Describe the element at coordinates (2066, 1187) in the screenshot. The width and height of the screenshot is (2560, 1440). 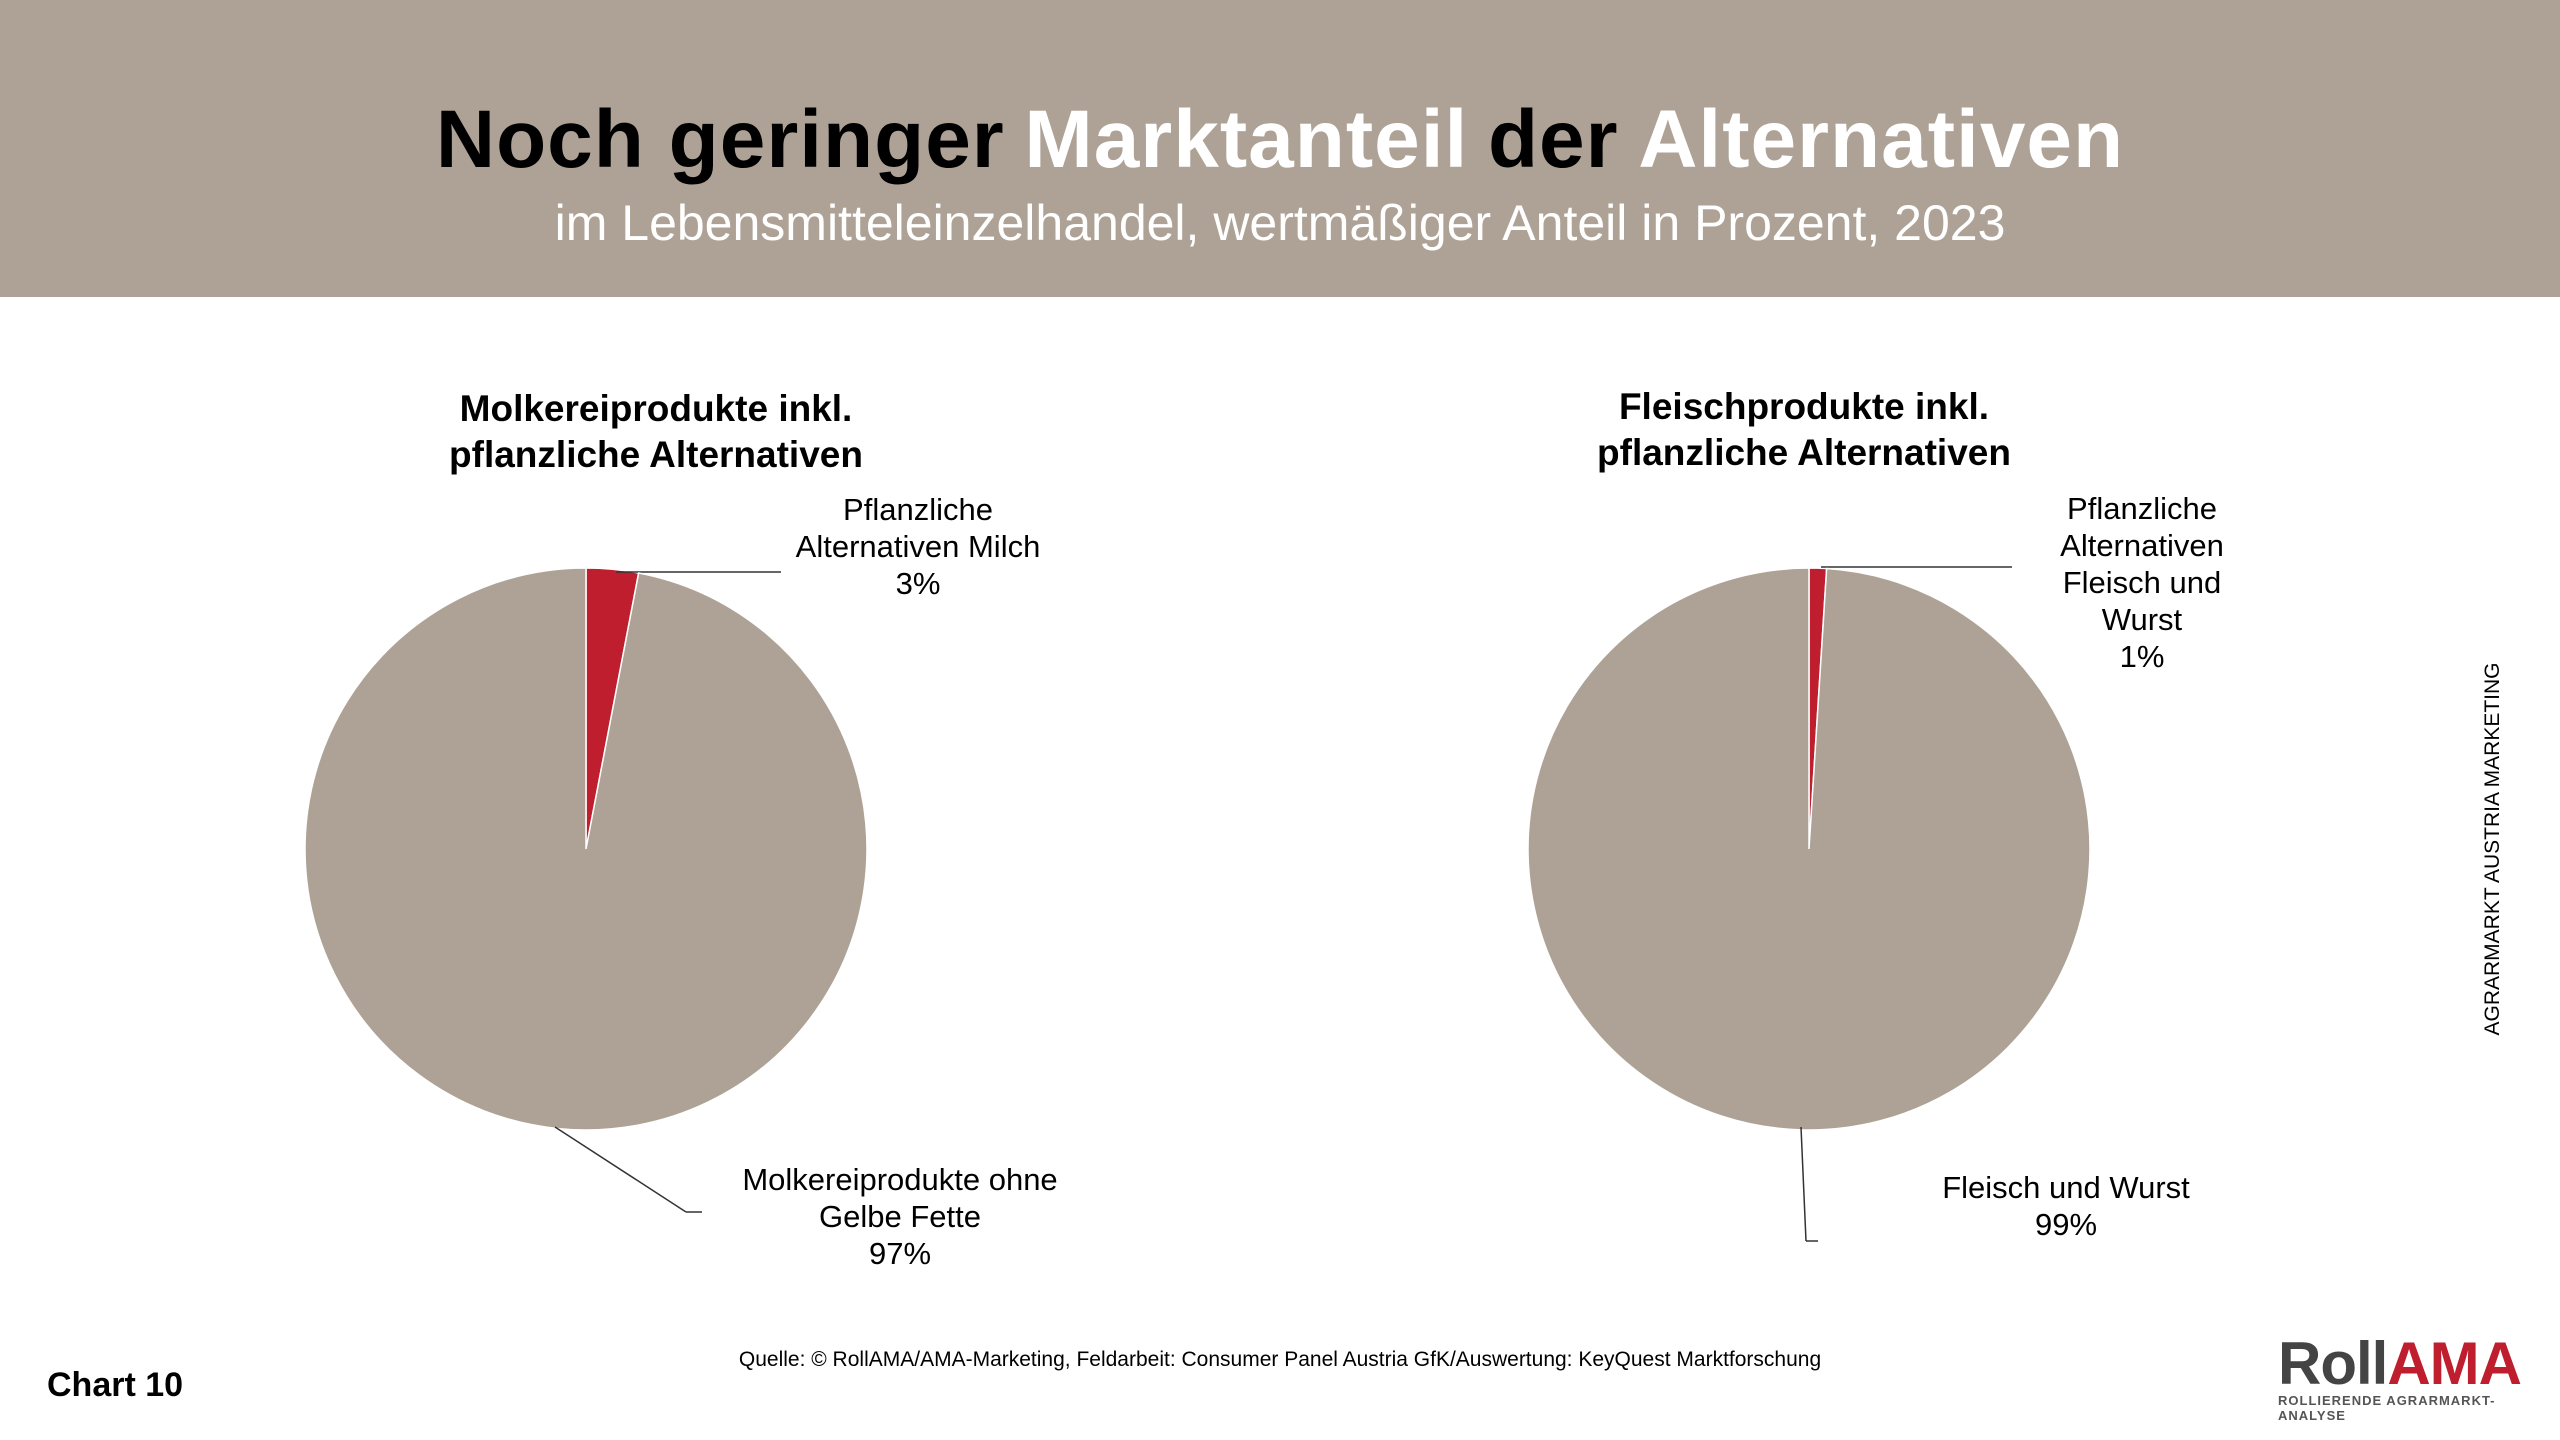
I see `slice-category: Fleisch und Wurst` at that location.